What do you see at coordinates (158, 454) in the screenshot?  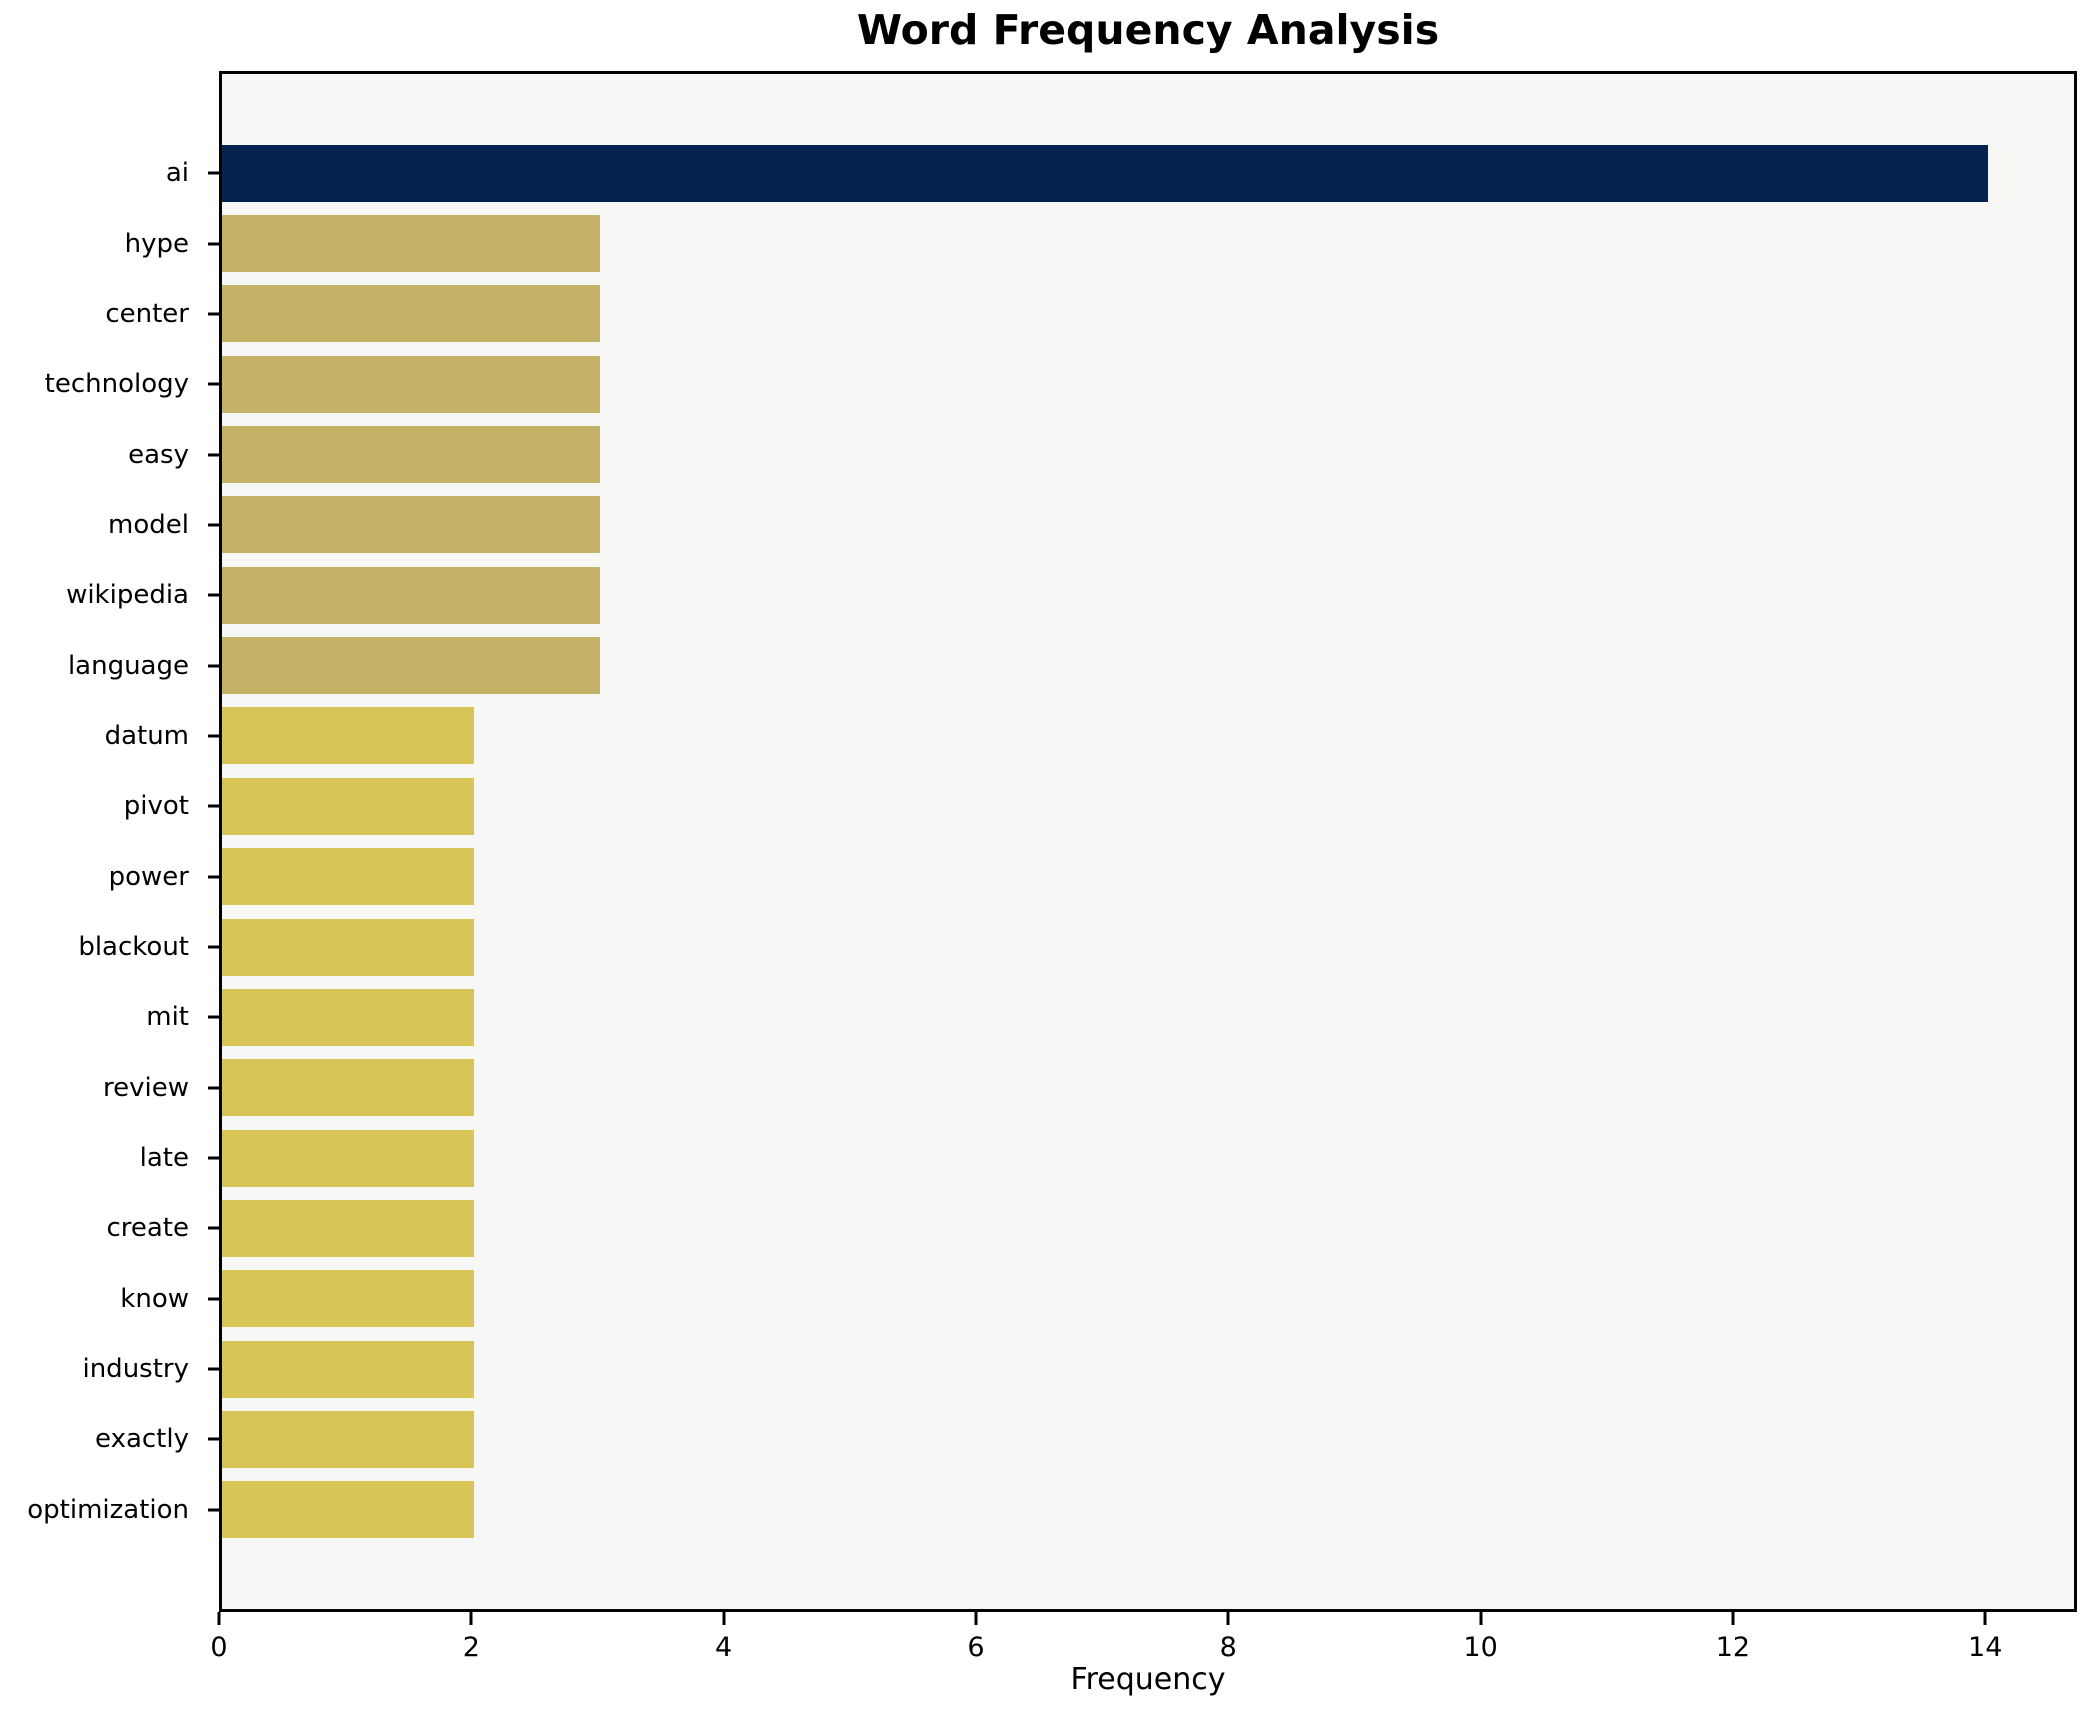 I see `y-tick-label-easy: easy` at bounding box center [158, 454].